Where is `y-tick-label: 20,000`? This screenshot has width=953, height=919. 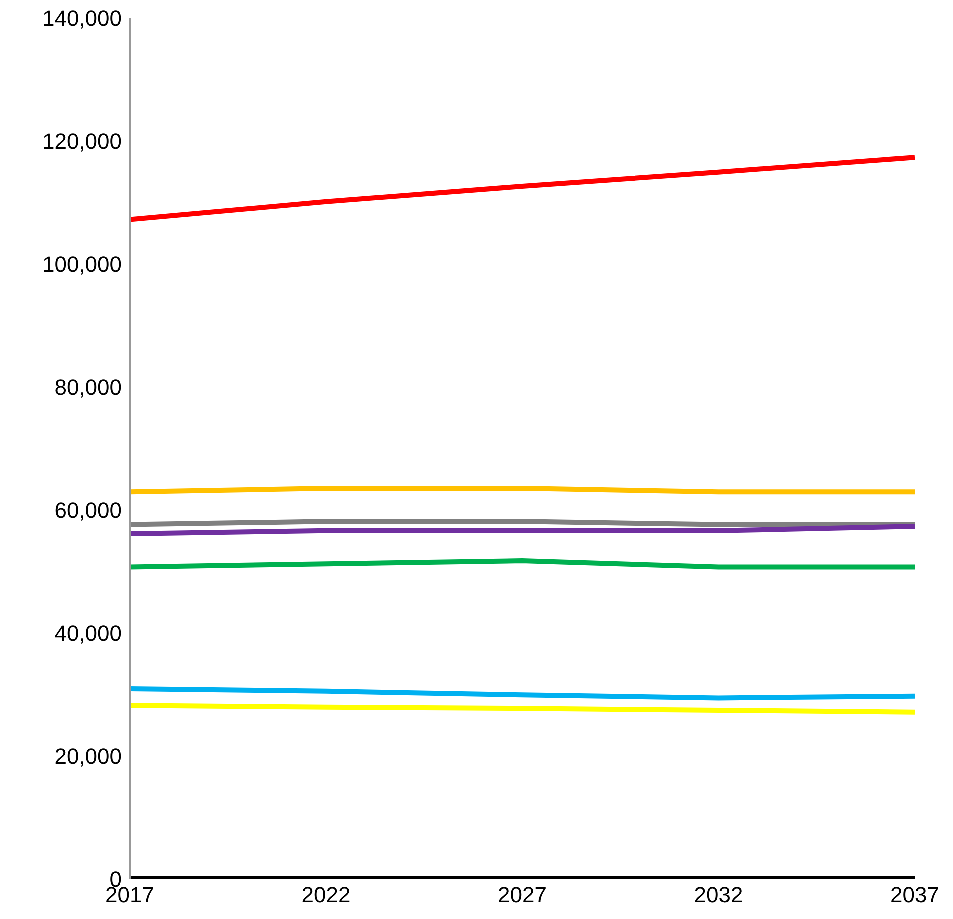
y-tick-label: 20,000 is located at coordinates (88, 756).